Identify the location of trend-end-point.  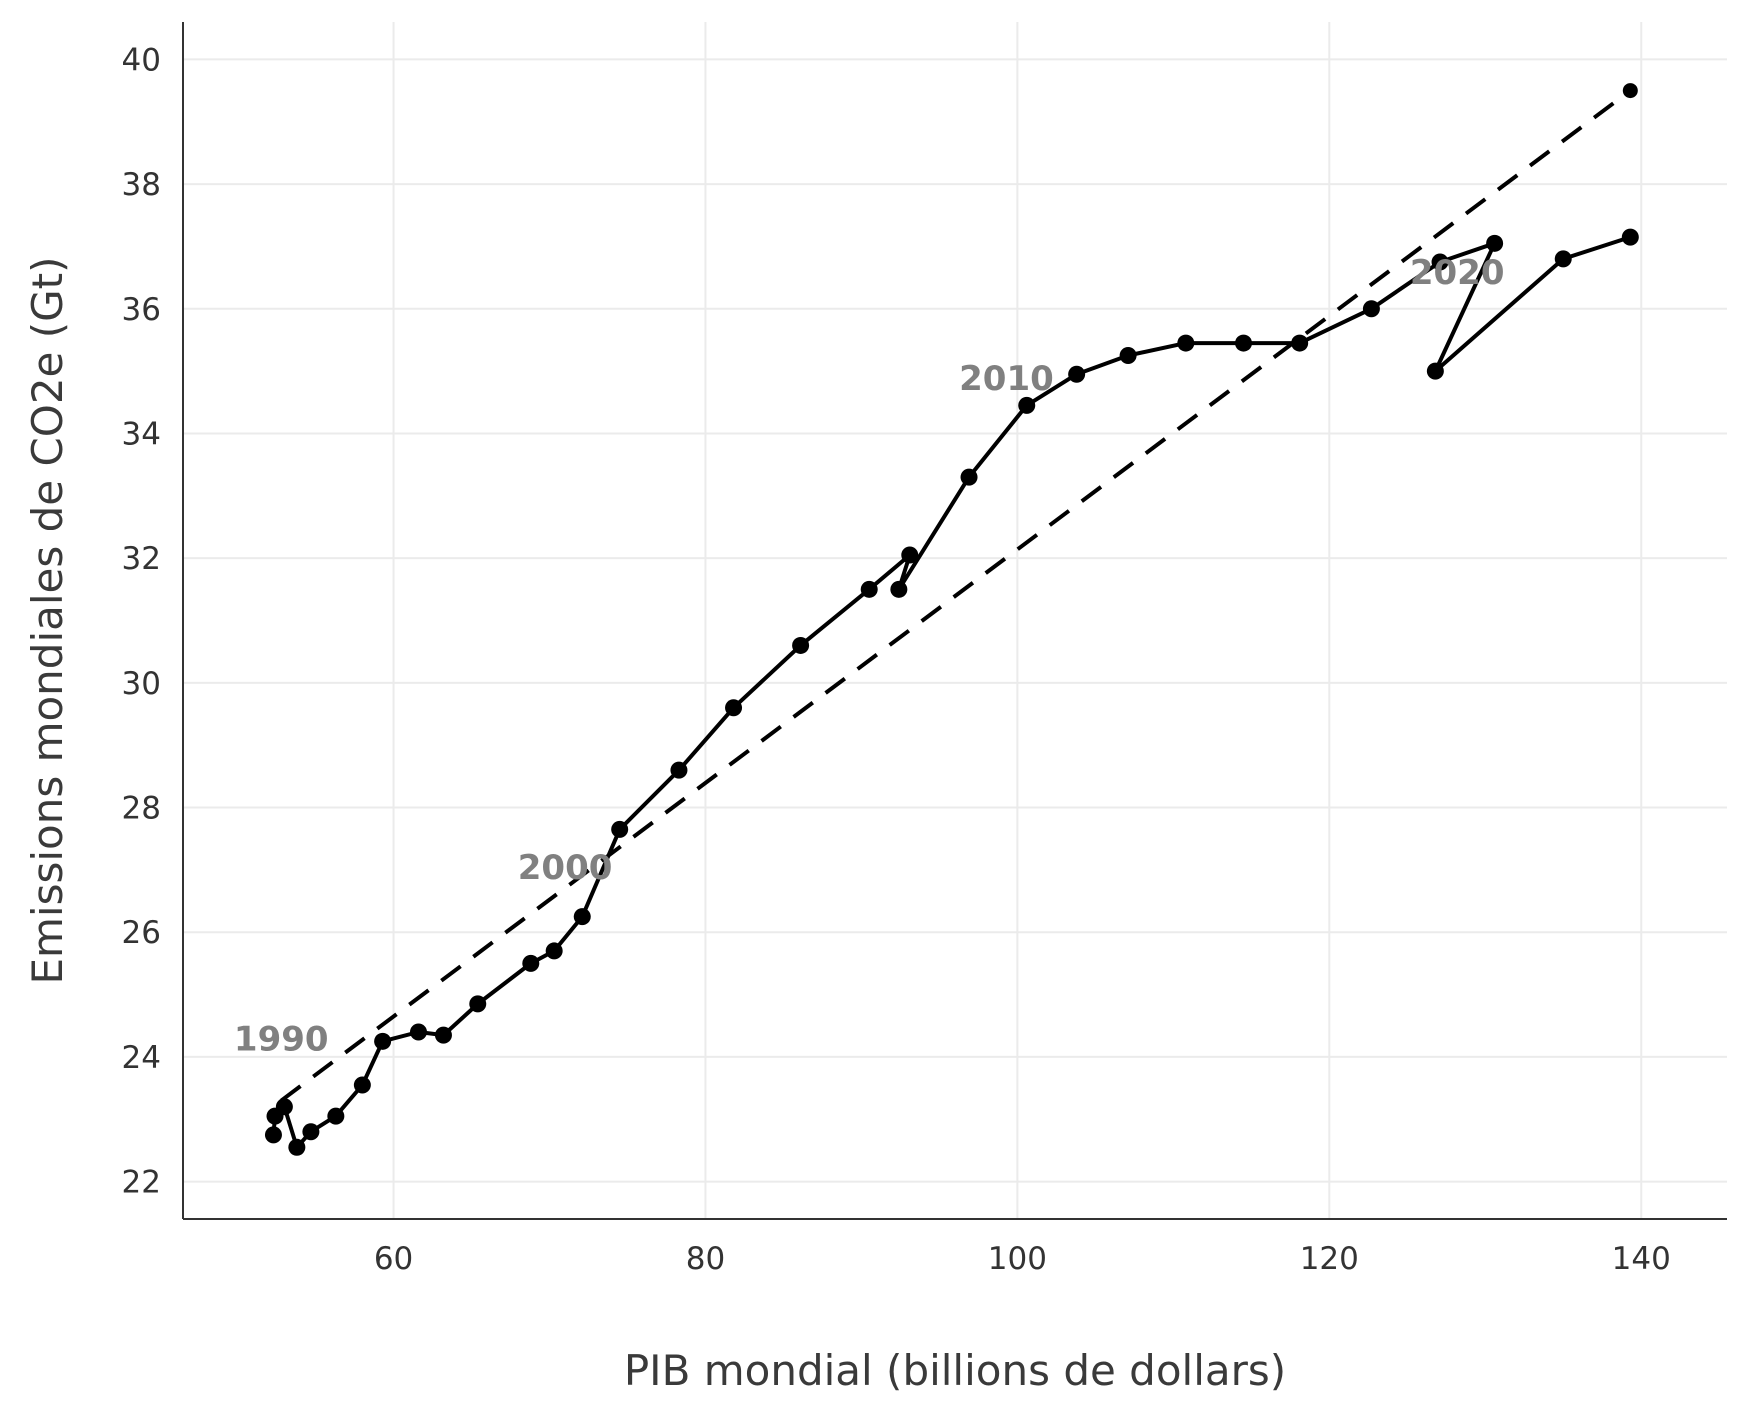
(1630, 91).